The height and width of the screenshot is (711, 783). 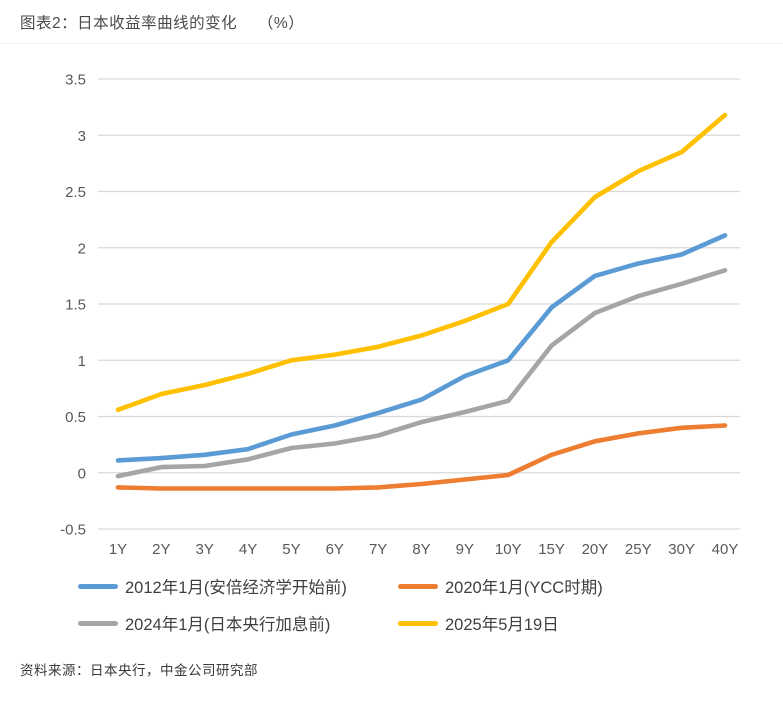 What do you see at coordinates (73, 530) in the screenshot?
I see `y-axis-tick-label: -0.5` at bounding box center [73, 530].